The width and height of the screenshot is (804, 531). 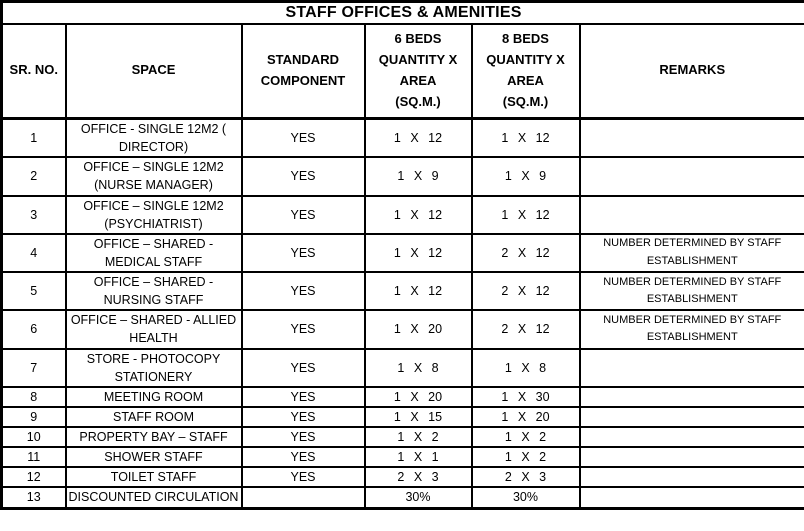 I want to click on cell-6-beds-quantity: 1 X 15, so click(x=418, y=417).